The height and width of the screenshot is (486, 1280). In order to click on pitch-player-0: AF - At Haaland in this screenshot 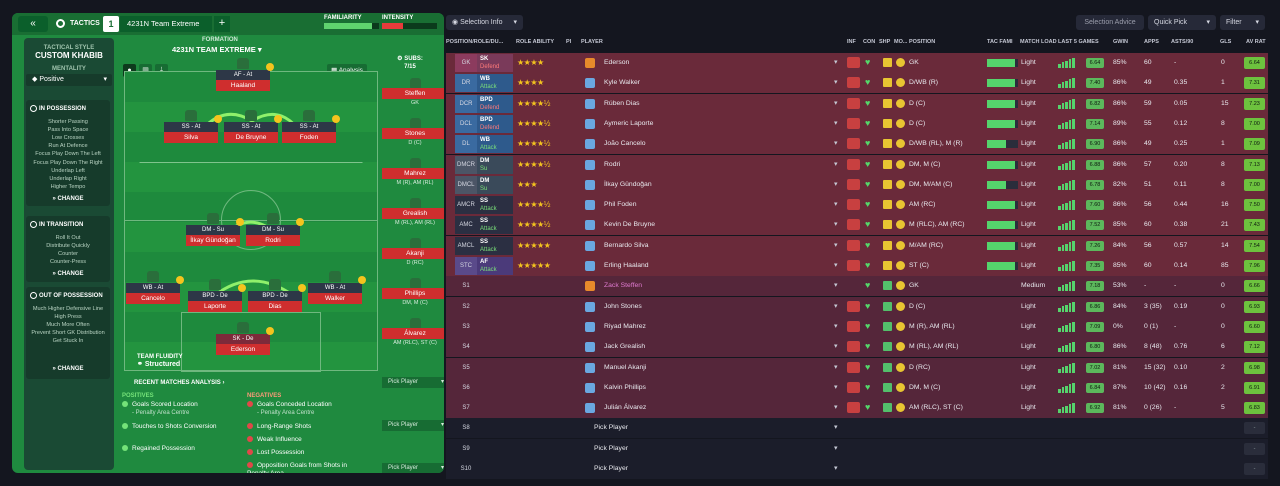, I will do `click(245, 74)`.